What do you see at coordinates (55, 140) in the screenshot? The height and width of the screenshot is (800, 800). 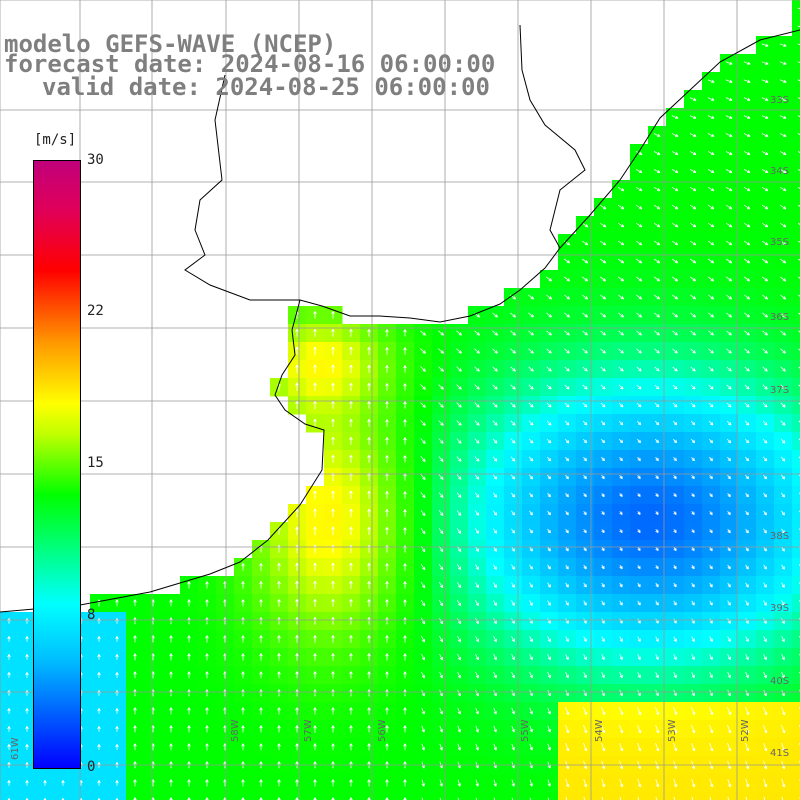 I see `colorbar-unit: [m/s]` at bounding box center [55, 140].